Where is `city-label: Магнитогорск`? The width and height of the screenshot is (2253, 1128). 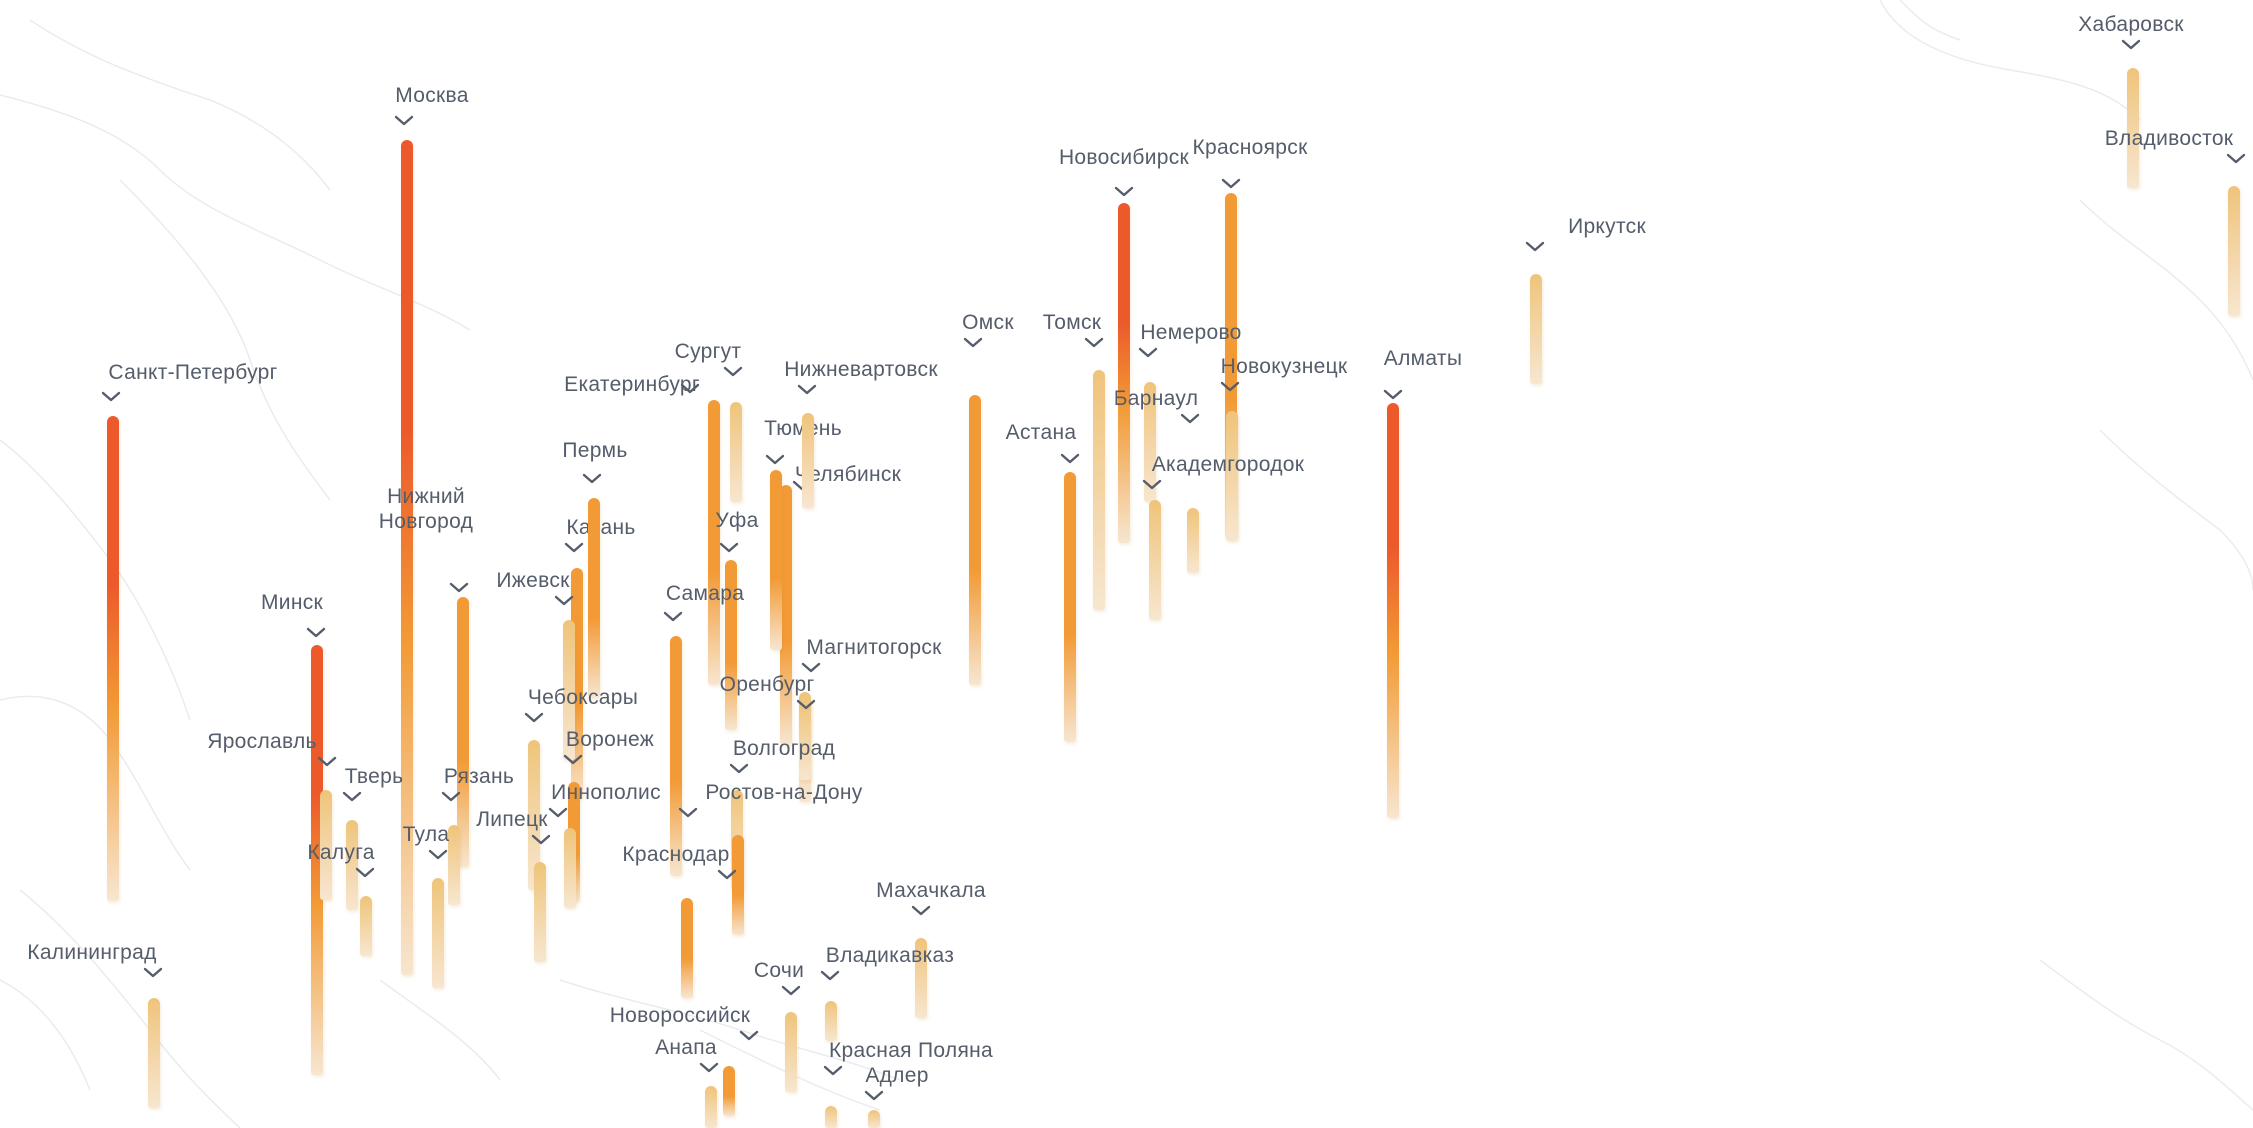
city-label: Магнитогорск is located at coordinates (874, 647).